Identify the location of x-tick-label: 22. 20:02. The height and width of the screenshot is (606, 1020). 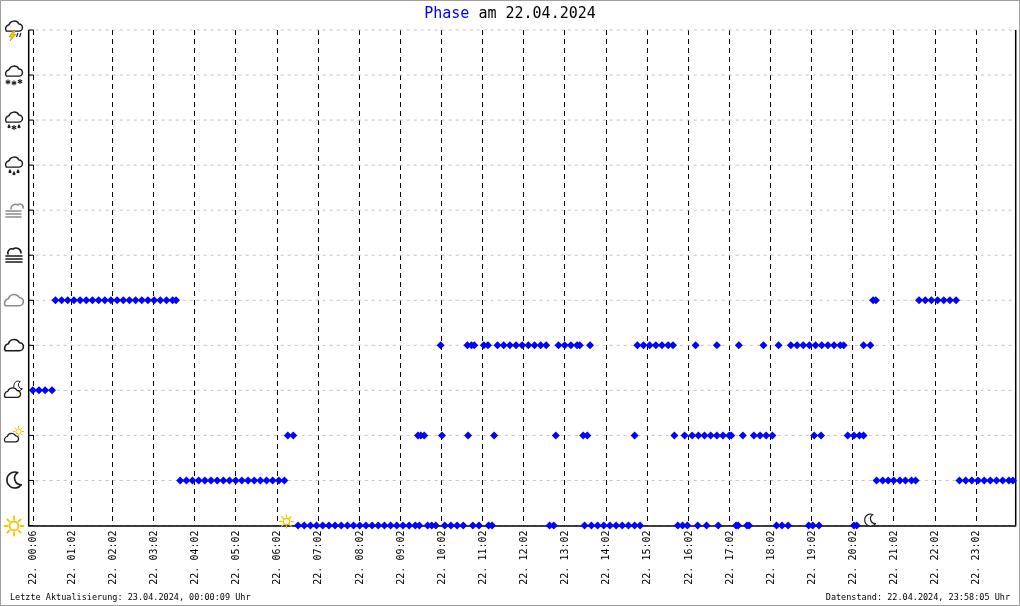
(853, 557).